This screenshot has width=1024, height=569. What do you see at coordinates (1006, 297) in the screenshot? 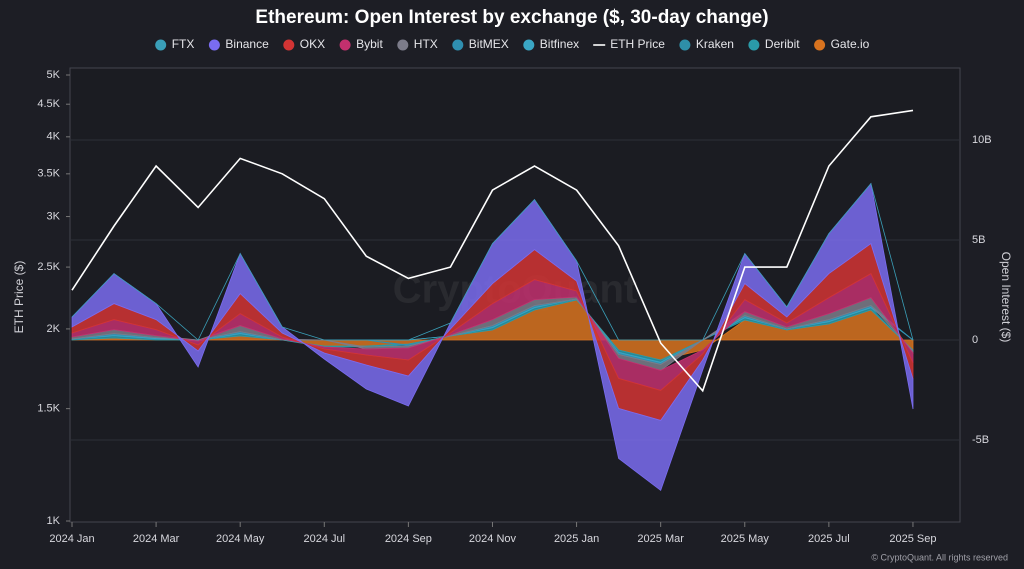
I see `y2-axis-title: Open Interest ($)` at bounding box center [1006, 297].